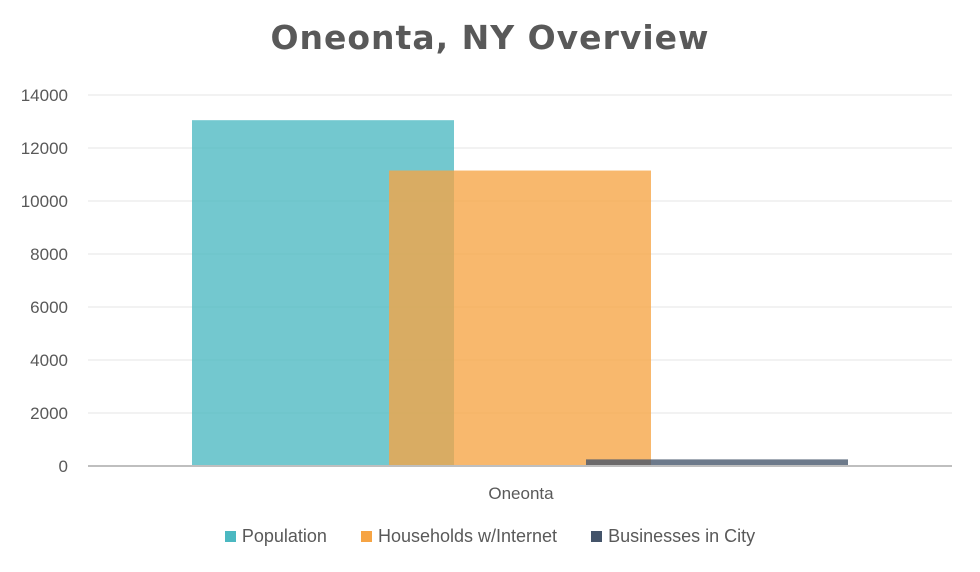 The height and width of the screenshot is (572, 980). What do you see at coordinates (49, 254) in the screenshot?
I see `y-tick-label: 8000` at bounding box center [49, 254].